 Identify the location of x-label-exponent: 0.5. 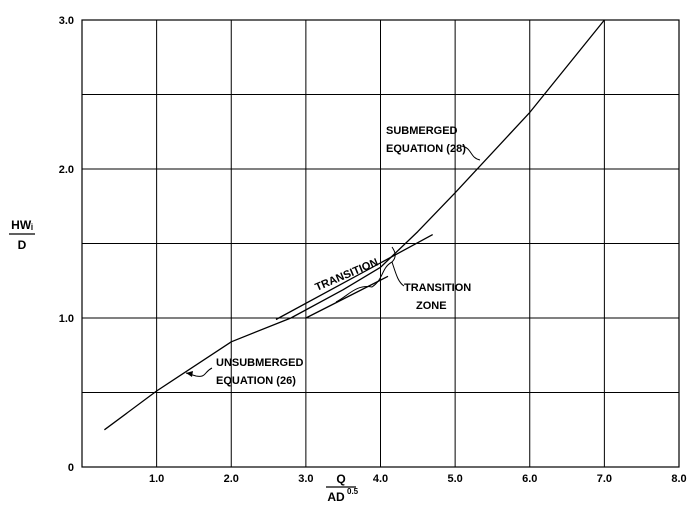
(353, 491).